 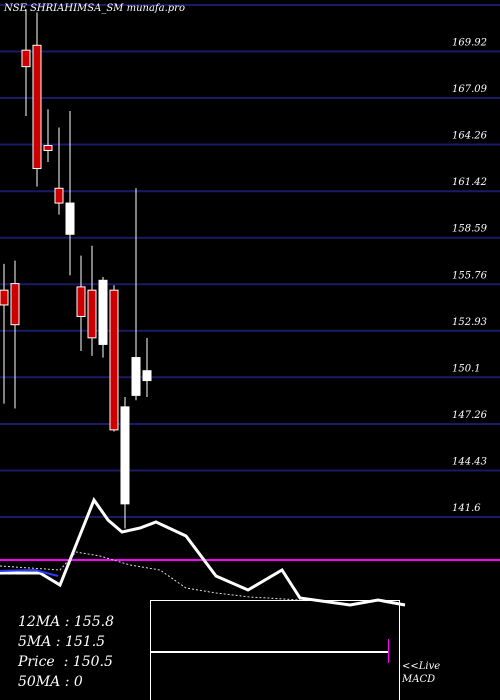 What do you see at coordinates (94, 8) in the screenshot?
I see `chart-title: NSE SHRIAHIMSA_SM munafa.pro` at bounding box center [94, 8].